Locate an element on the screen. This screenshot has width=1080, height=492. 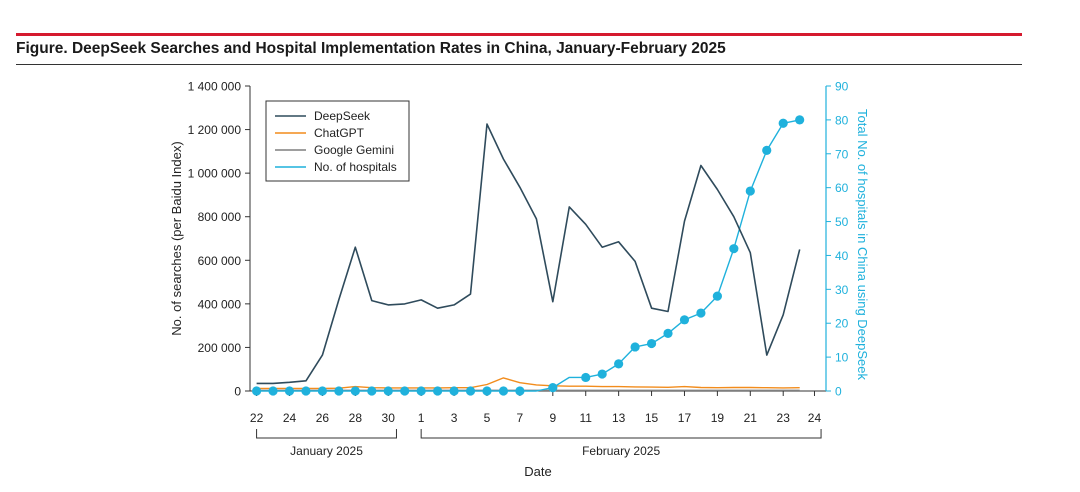
x-tick-label: 9 is located at coordinates (552, 418).